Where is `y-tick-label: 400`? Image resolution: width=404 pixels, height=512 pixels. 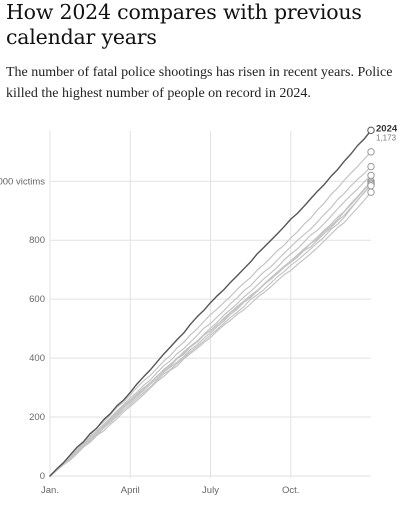
y-tick-label: 400 is located at coordinates (37, 358).